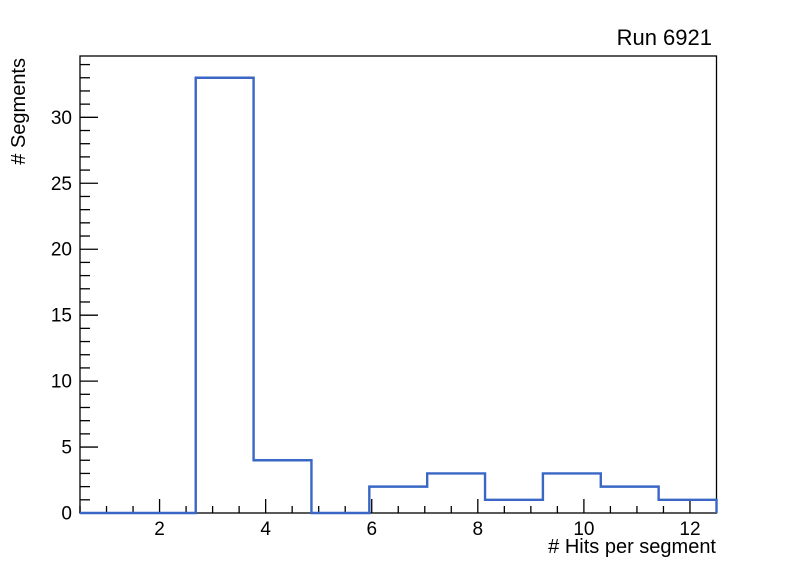 This screenshot has width=796, height=572. Describe the element at coordinates (61, 184) in the screenshot. I see `y-tick-label: 25` at that location.